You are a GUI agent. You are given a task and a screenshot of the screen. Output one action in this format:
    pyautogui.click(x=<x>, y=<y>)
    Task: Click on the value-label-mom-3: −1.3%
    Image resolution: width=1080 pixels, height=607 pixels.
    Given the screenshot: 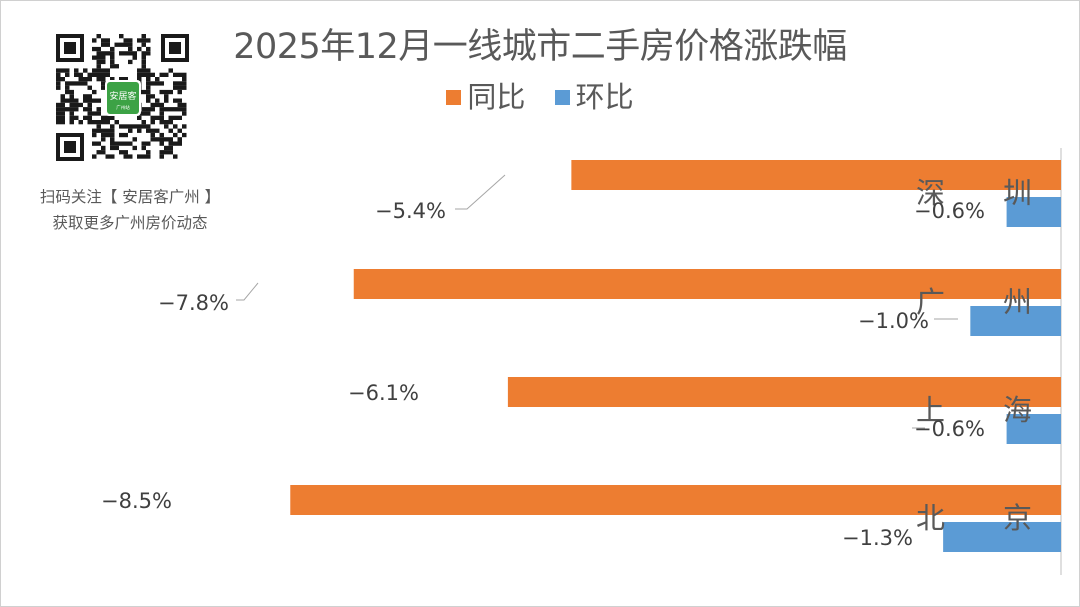 What is the action you would take?
    pyautogui.click(x=877, y=538)
    